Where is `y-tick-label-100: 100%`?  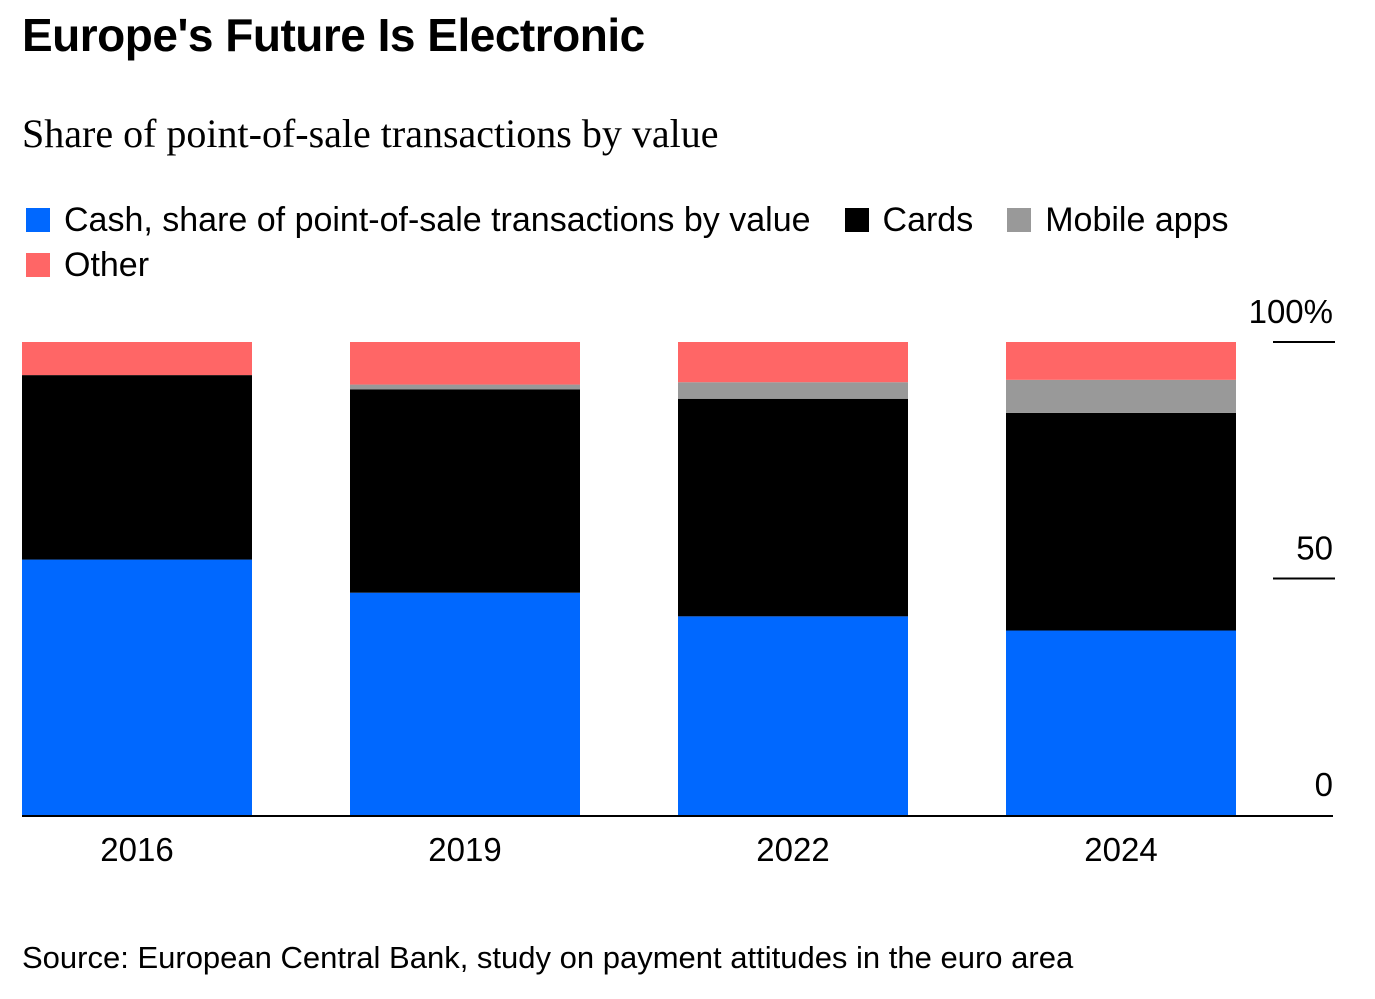 y-tick-label-100: 100% is located at coordinates (1291, 311).